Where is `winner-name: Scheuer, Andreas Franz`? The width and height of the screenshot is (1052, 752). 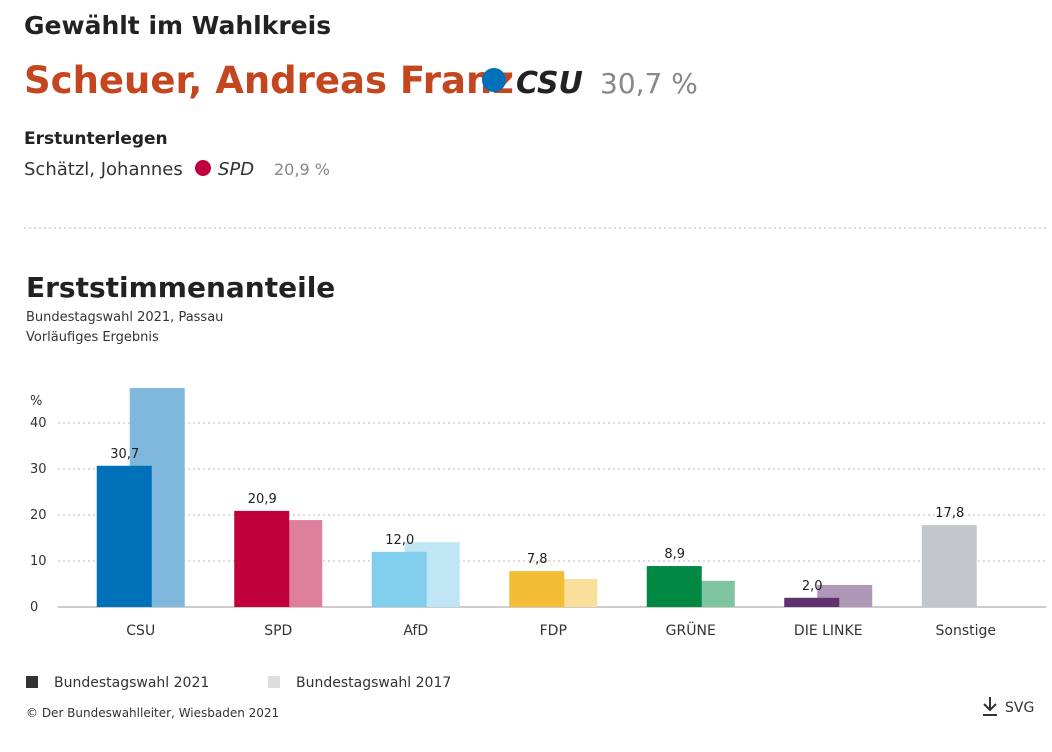 winner-name: Scheuer, Andreas Franz is located at coordinates (269, 80).